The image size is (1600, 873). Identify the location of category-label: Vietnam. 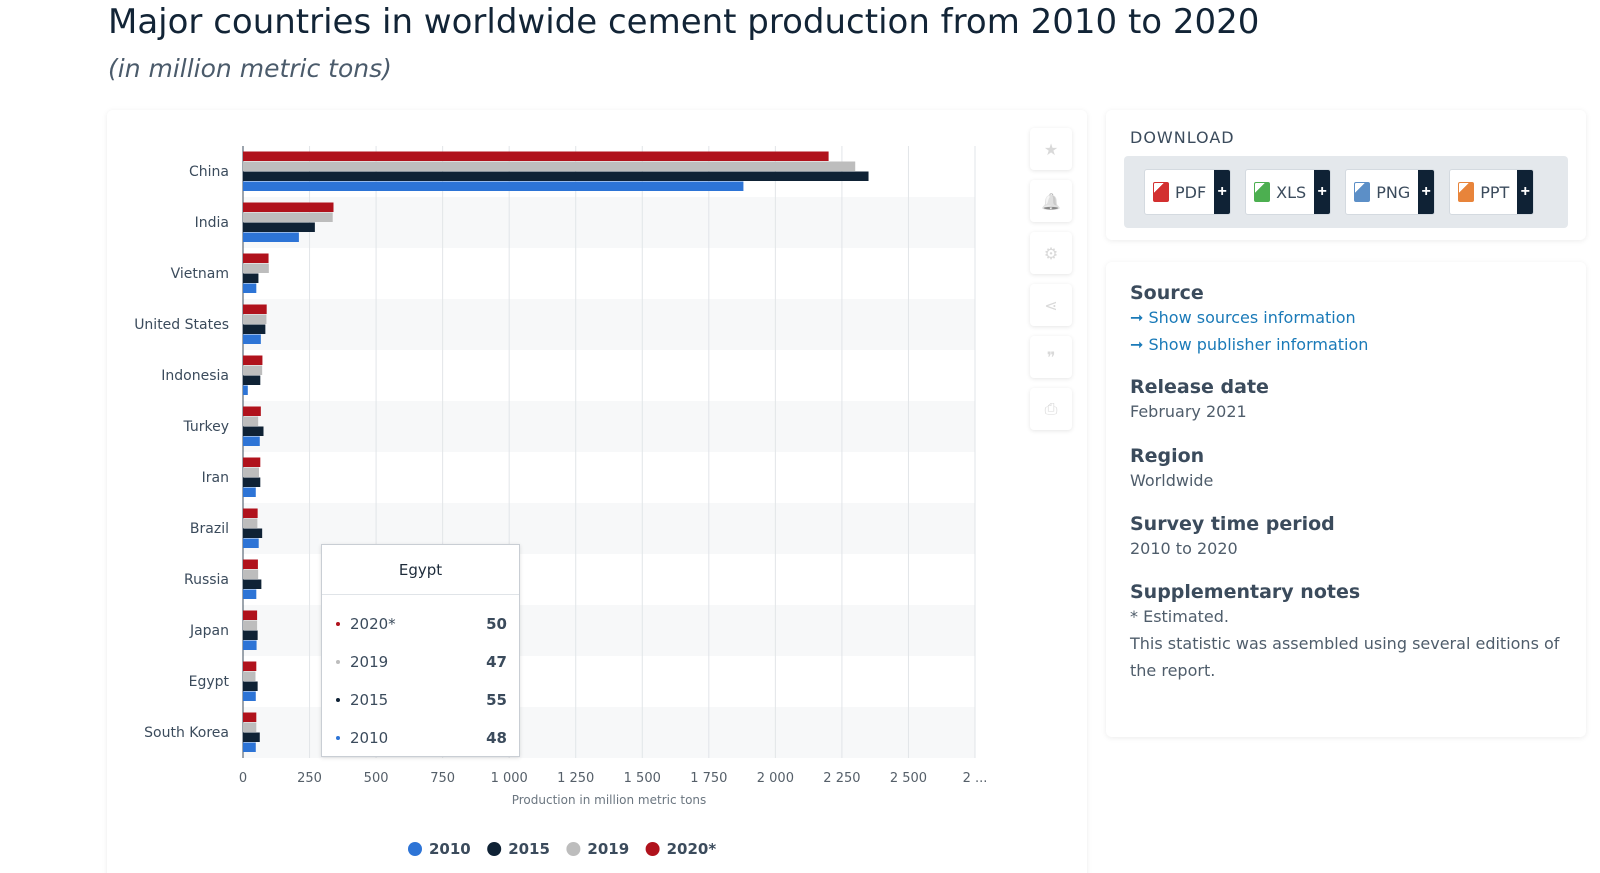
(200, 274).